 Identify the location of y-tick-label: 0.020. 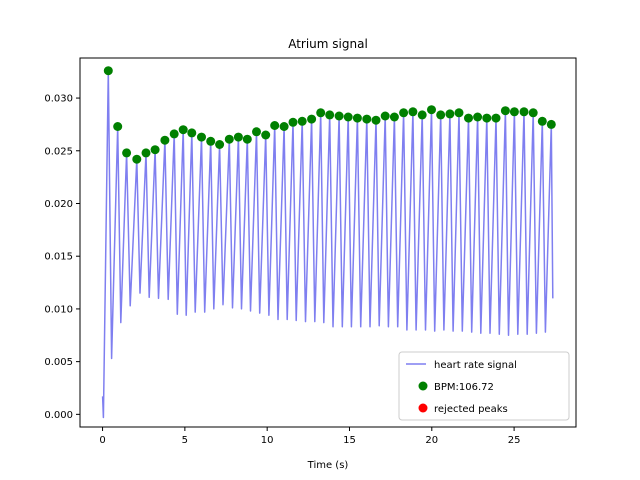
(58, 204).